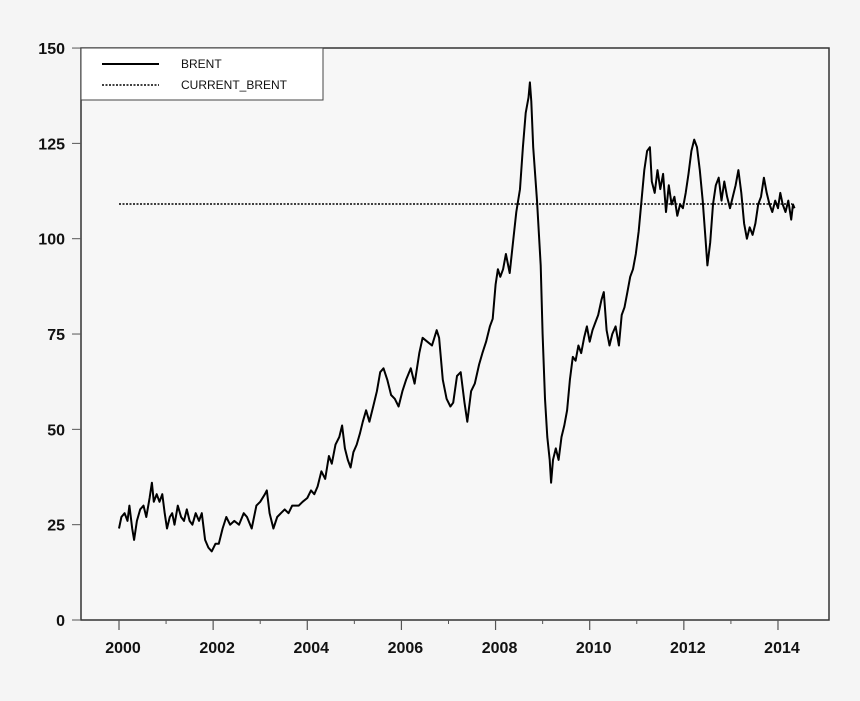 Image resolution: width=860 pixels, height=701 pixels. I want to click on x-axis: 2000 2002 2004 2006 2008 2010 2012 2014, so click(452, 638).